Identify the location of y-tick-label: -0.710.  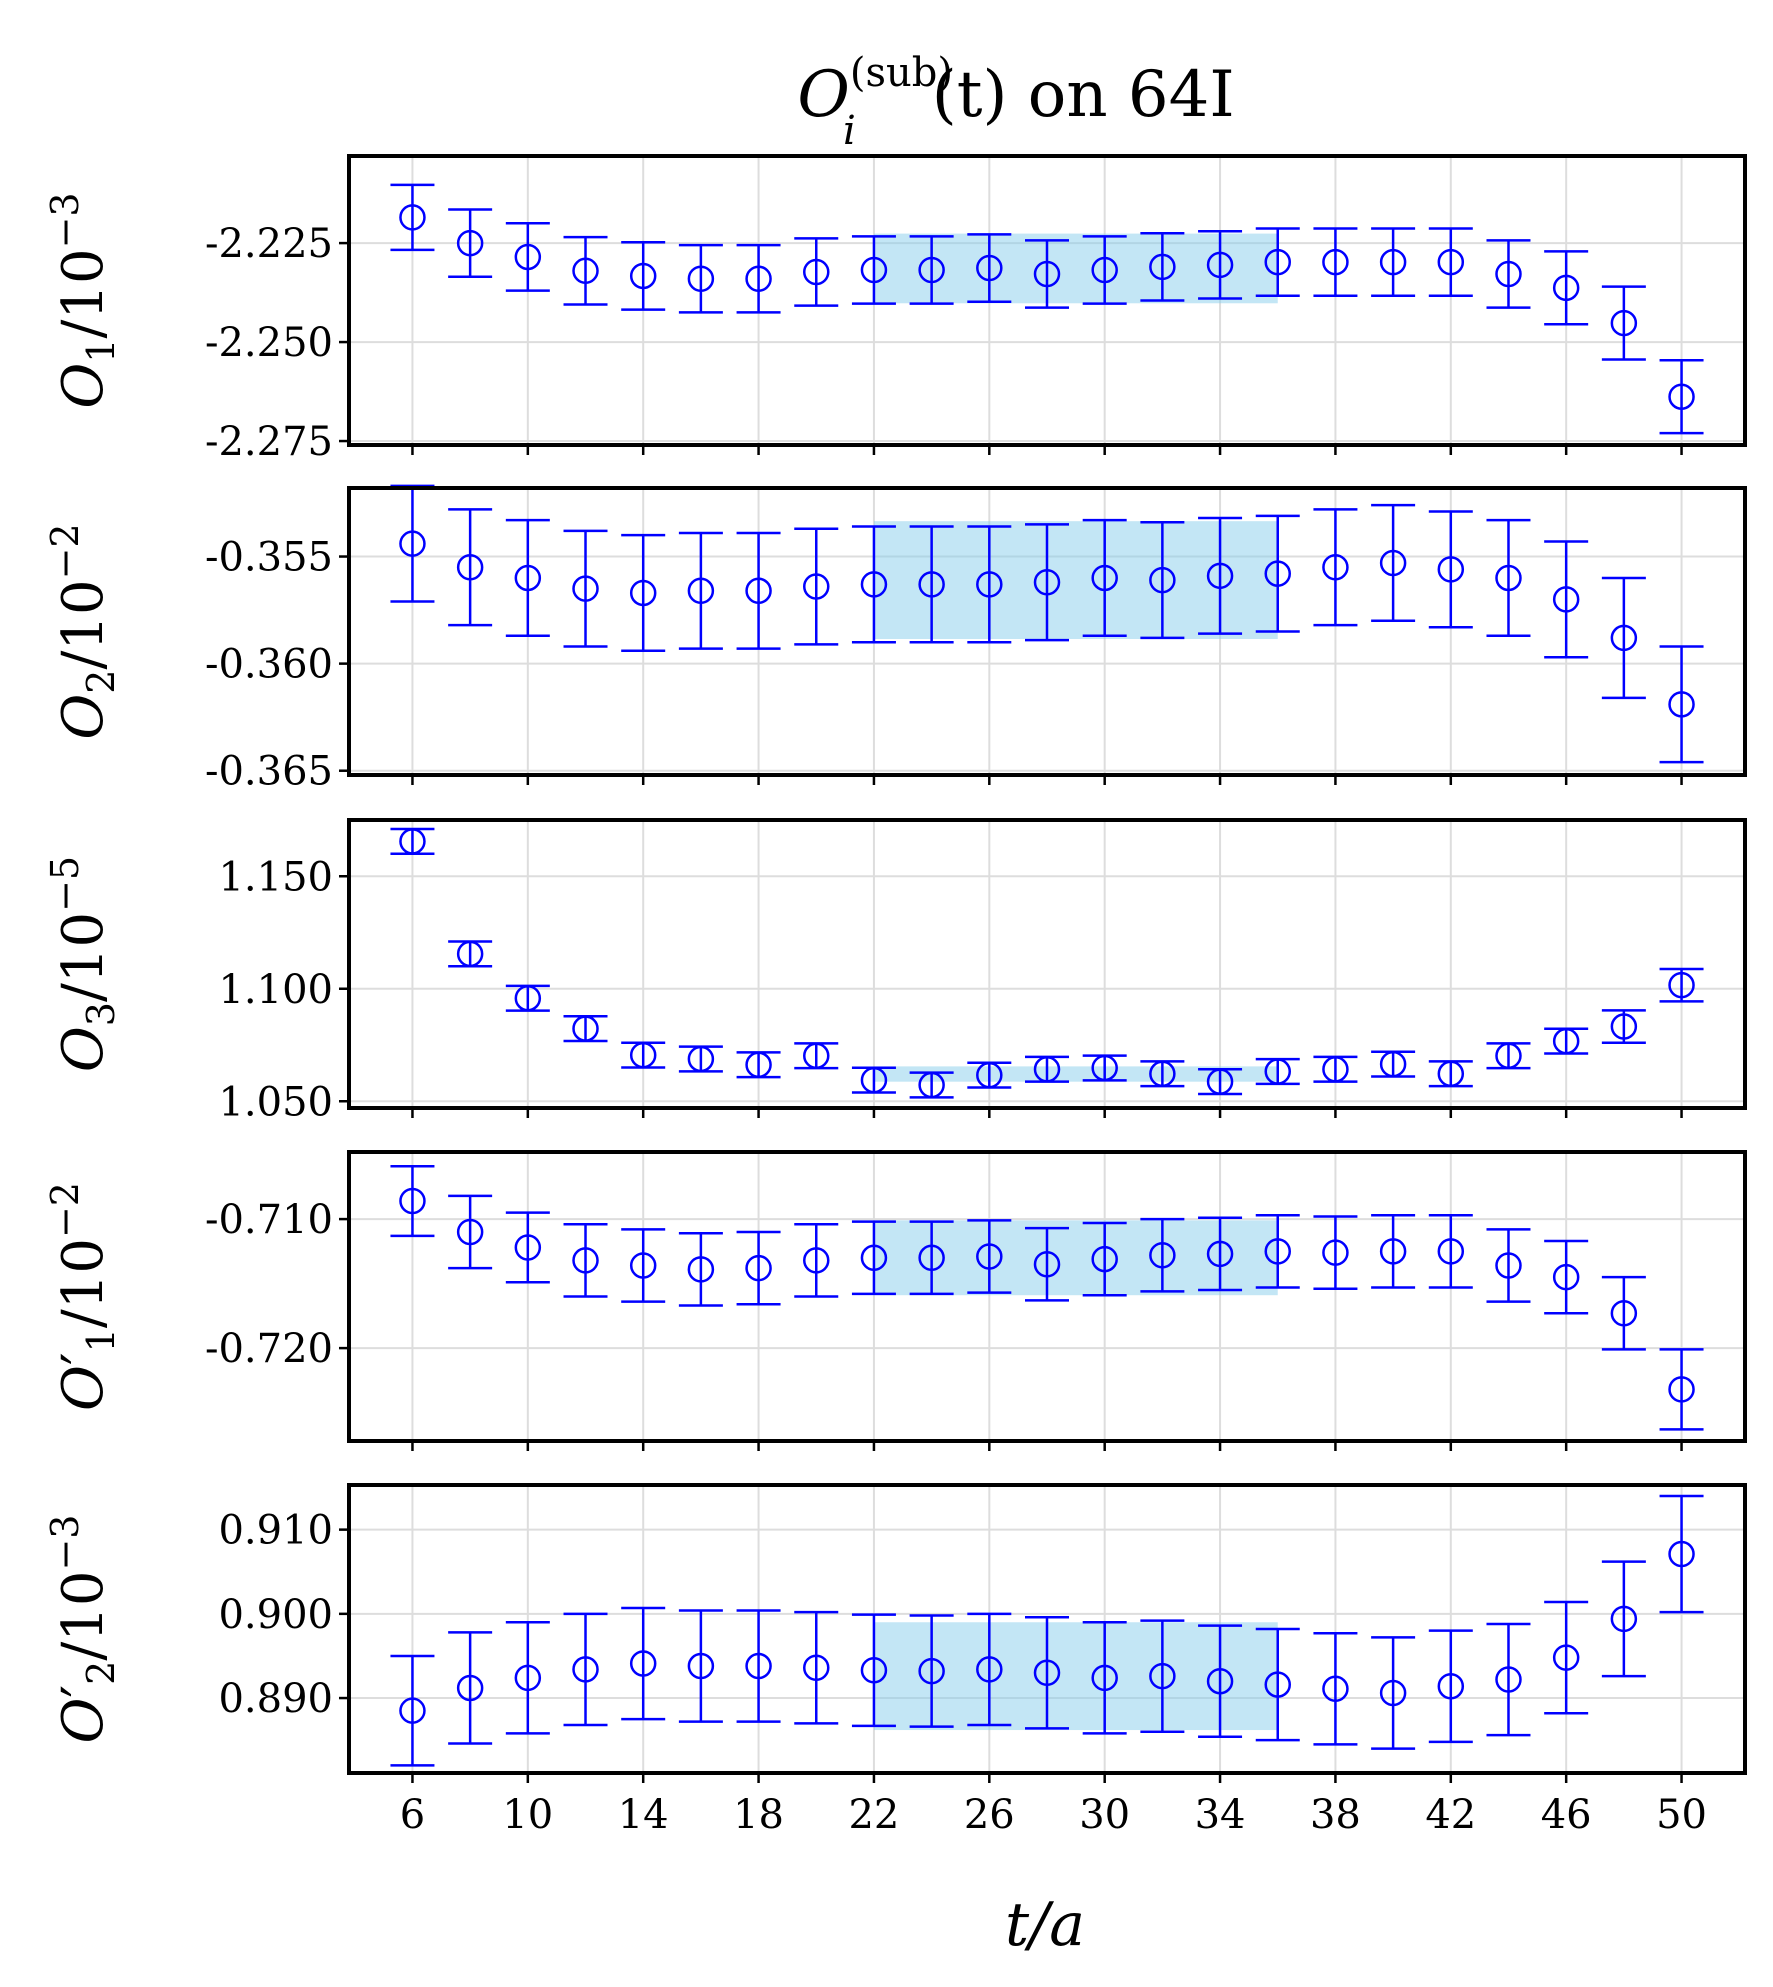
(269, 1220).